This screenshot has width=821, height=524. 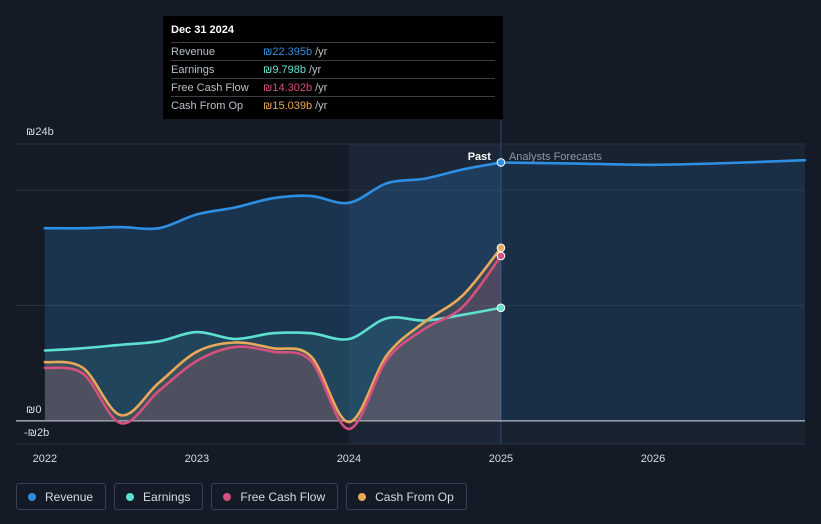 What do you see at coordinates (480, 157) in the screenshot?
I see `past-label: Past` at bounding box center [480, 157].